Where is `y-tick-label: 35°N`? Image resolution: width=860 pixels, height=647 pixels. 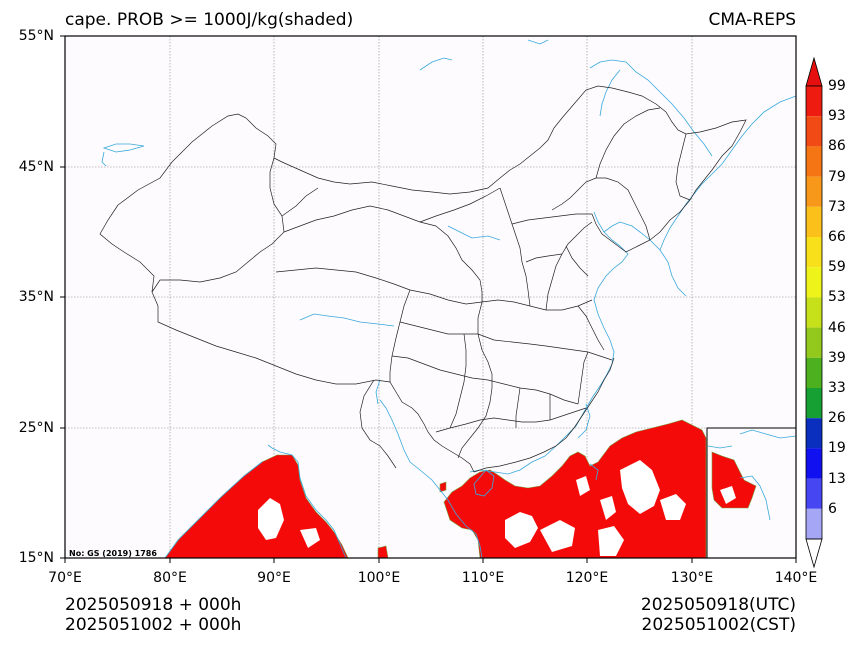
y-tick-label: 35°N is located at coordinates (36, 297).